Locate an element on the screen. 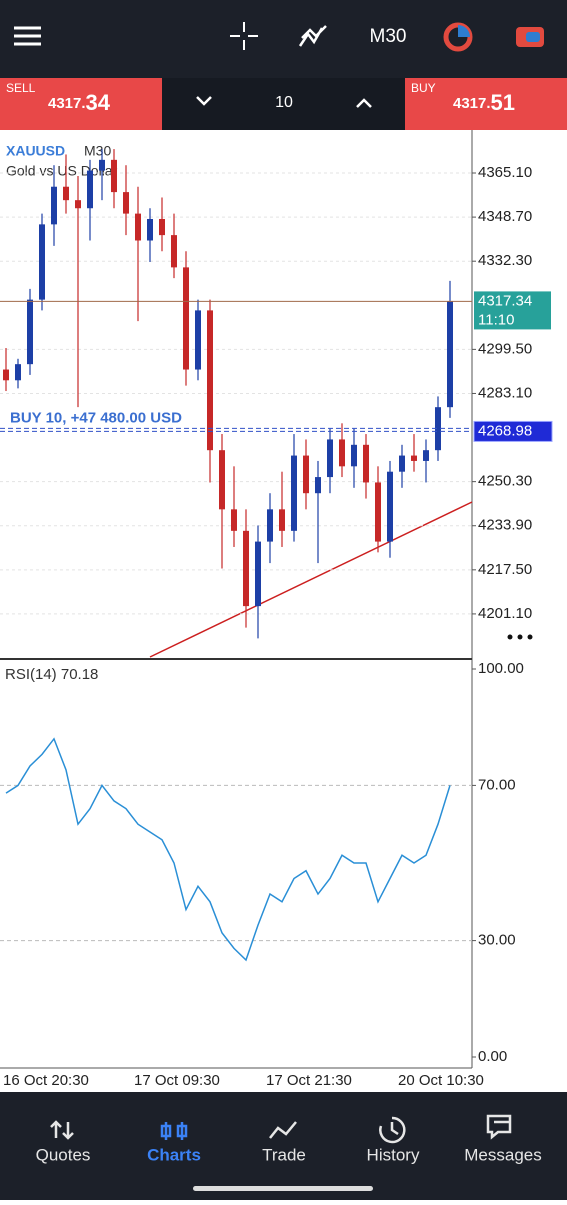 This screenshot has width=567, height=1205. current-price: 4317.34 is located at coordinates (505, 300).